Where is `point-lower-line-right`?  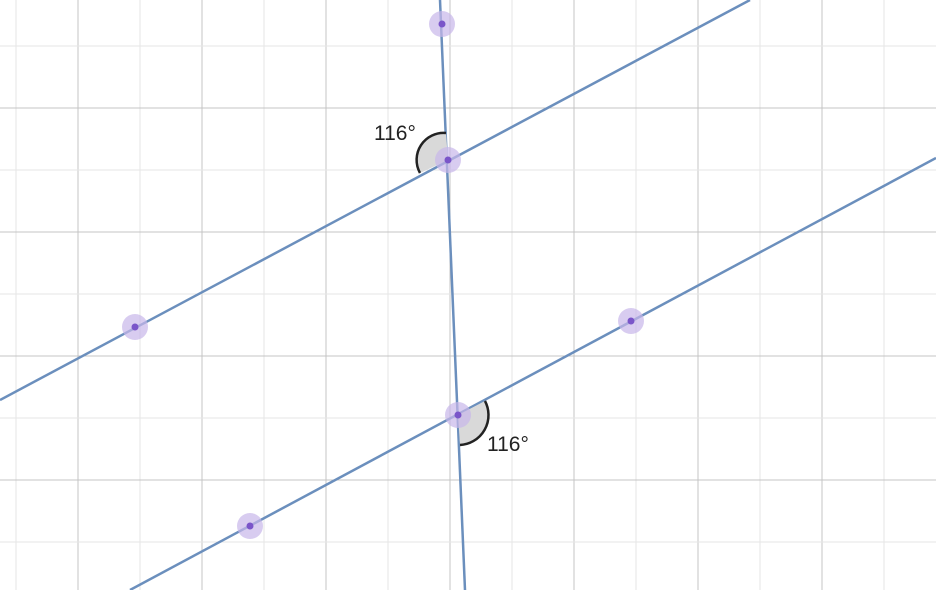
point-lower-line-right is located at coordinates (631, 321).